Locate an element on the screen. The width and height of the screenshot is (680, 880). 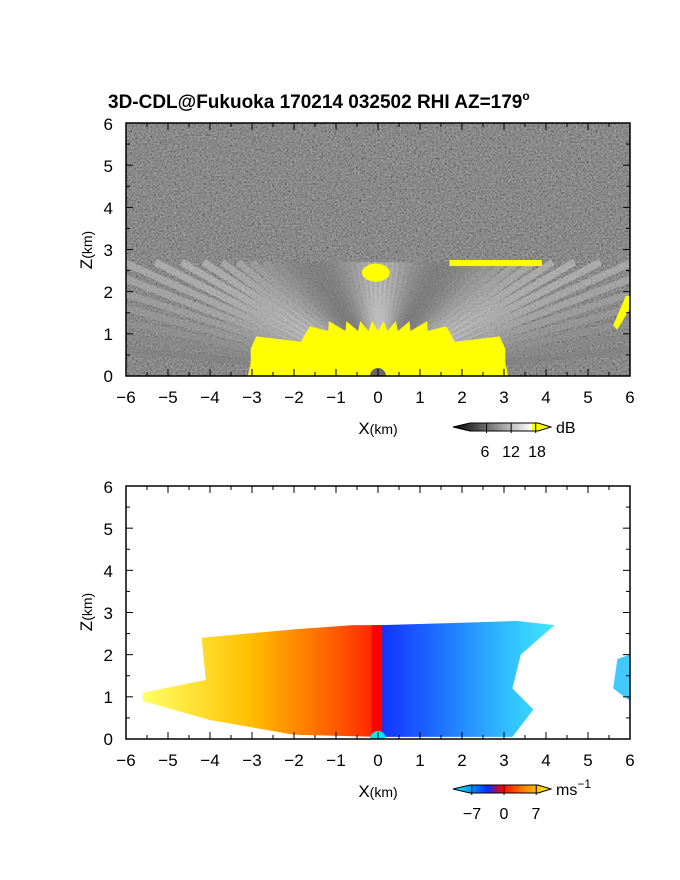
velocity-negative-region is located at coordinates (466, 678).